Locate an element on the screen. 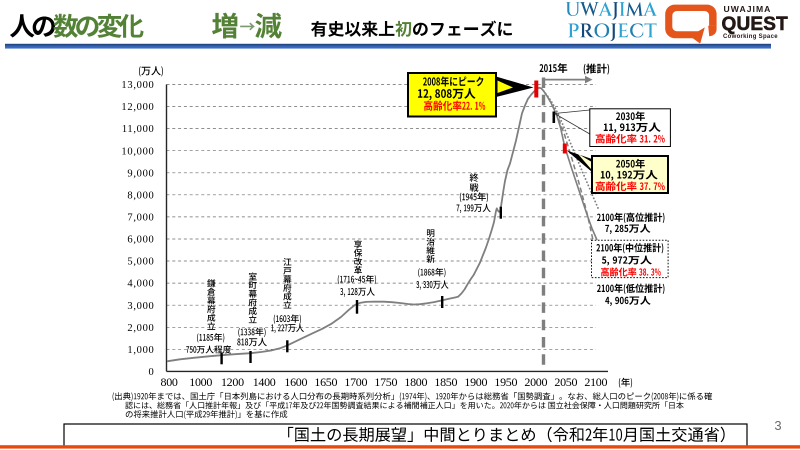 The width and height of the screenshot is (800, 450). svg-text: QUEST is located at coordinates (755, 24).